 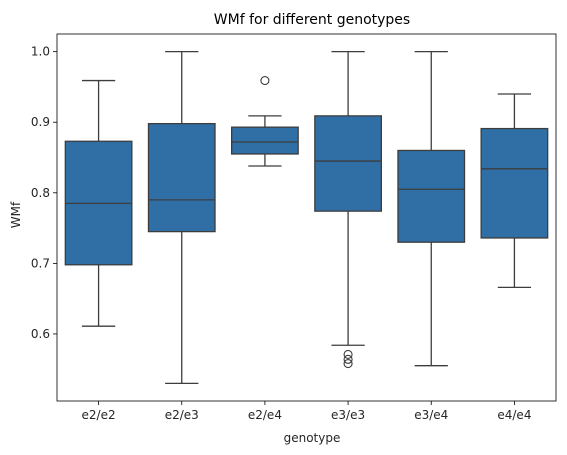 I want to click on y-axis: 0.6 0.7 0.8 0.9 1.0, so click(x=44, y=193).